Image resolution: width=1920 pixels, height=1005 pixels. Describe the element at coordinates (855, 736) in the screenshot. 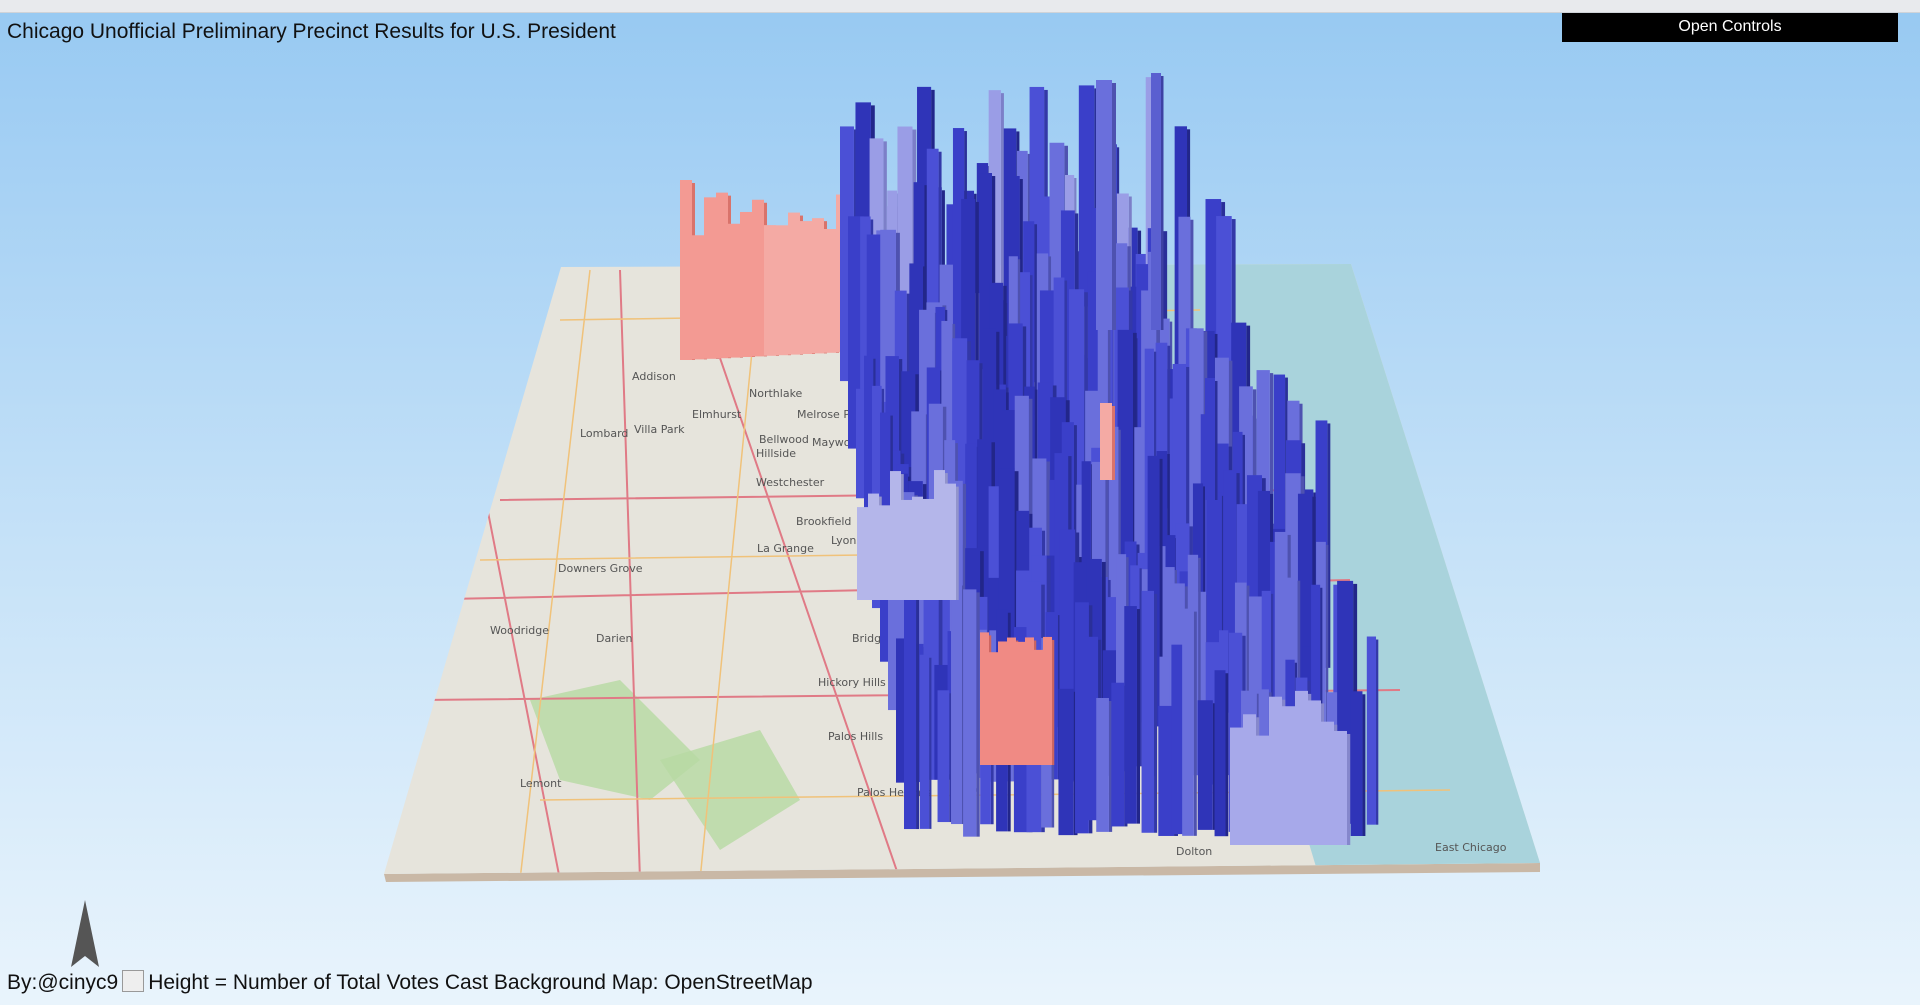

I see `place-label: Palos Hills` at that location.